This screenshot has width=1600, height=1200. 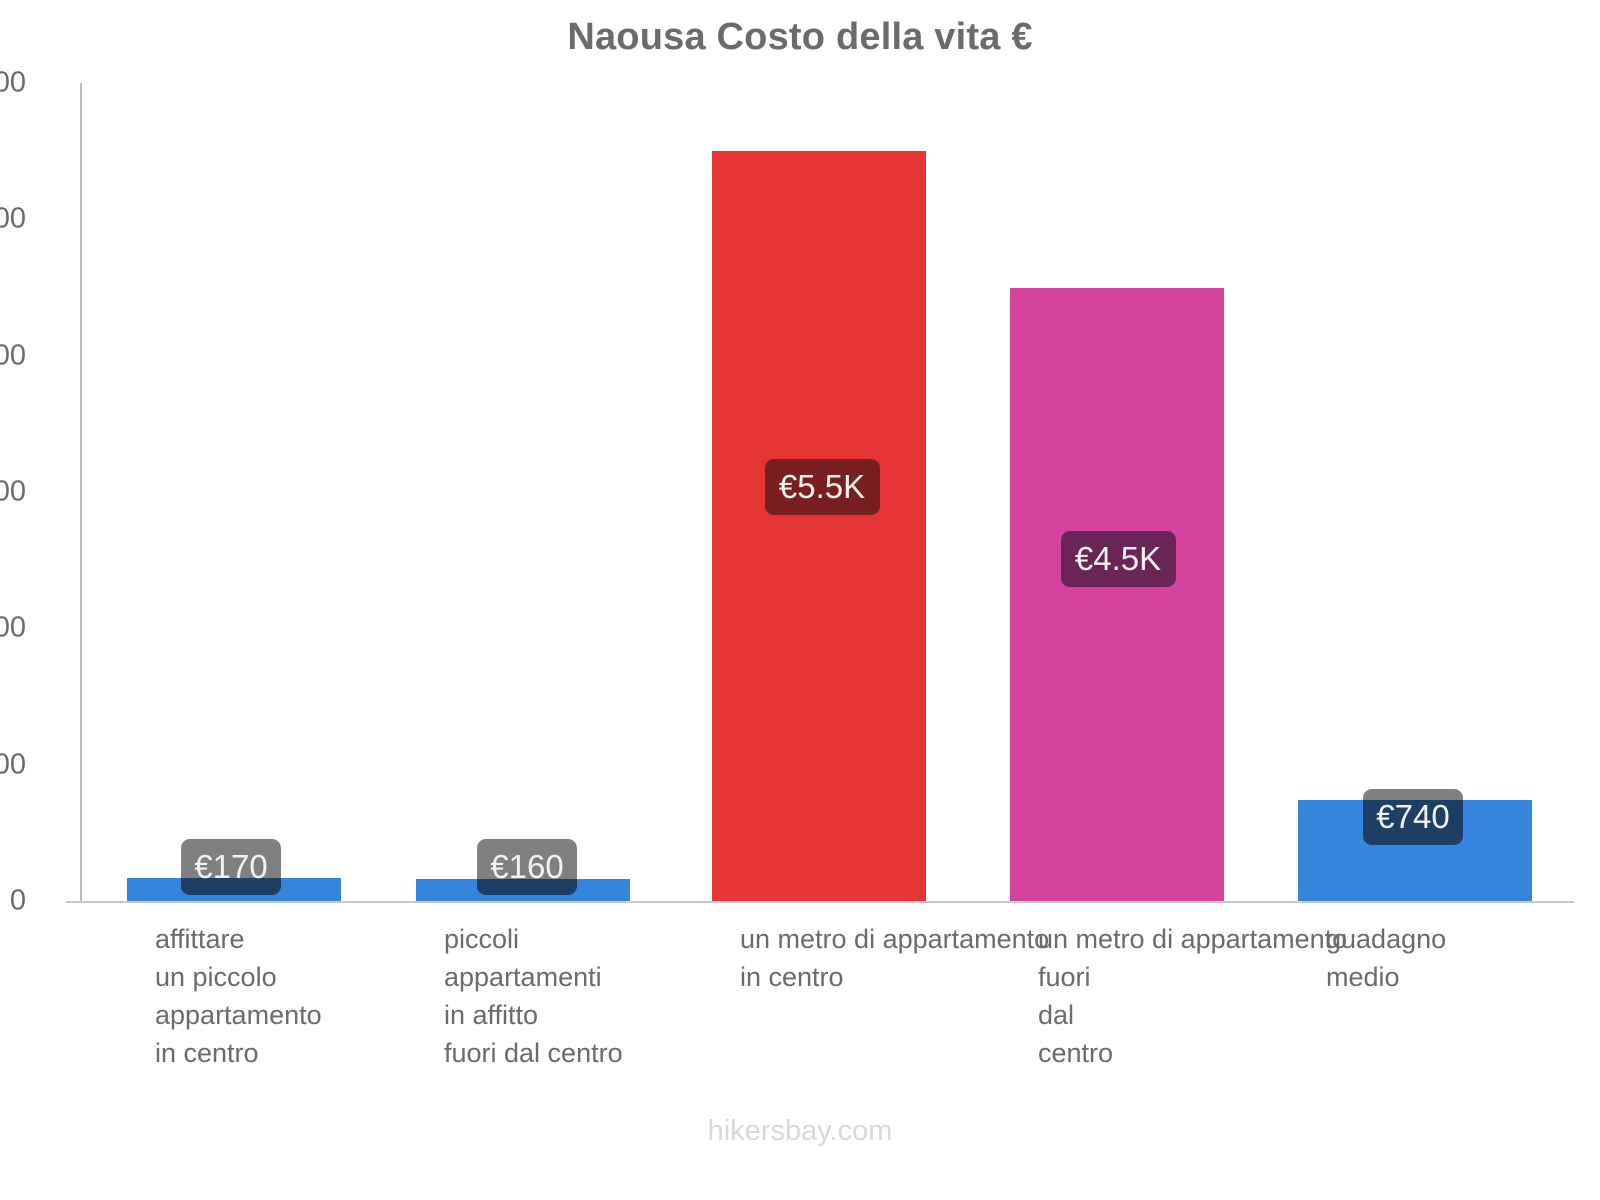 What do you see at coordinates (13, 764) in the screenshot?
I see `y-tick-1000: 1000` at bounding box center [13, 764].